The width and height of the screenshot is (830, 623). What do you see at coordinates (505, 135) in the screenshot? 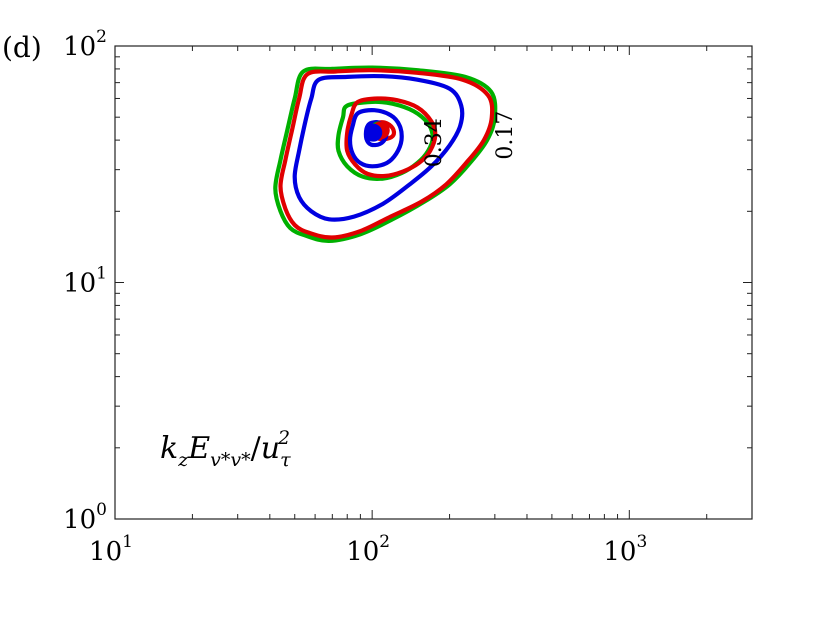
I see `contour-label-1: 0.17` at bounding box center [505, 135].